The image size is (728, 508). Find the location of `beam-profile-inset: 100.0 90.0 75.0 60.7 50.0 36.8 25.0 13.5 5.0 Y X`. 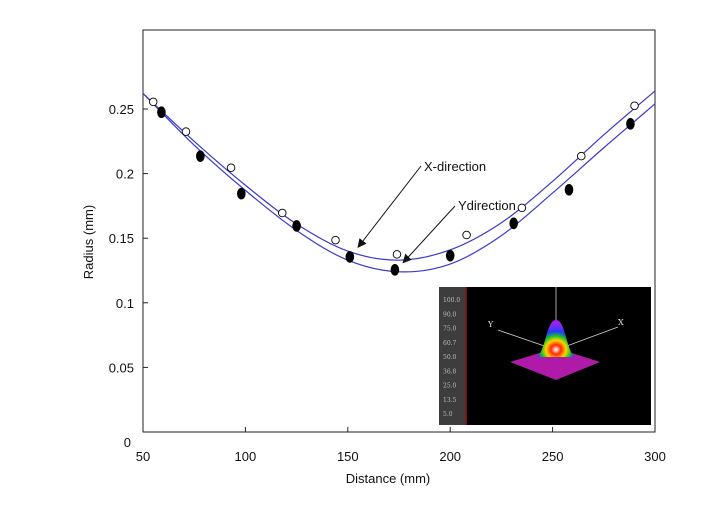

beam-profile-inset: 100.0 90.0 75.0 60.7 50.0 36.8 25.0 13.5 5.0 Y X is located at coordinates (545, 356).